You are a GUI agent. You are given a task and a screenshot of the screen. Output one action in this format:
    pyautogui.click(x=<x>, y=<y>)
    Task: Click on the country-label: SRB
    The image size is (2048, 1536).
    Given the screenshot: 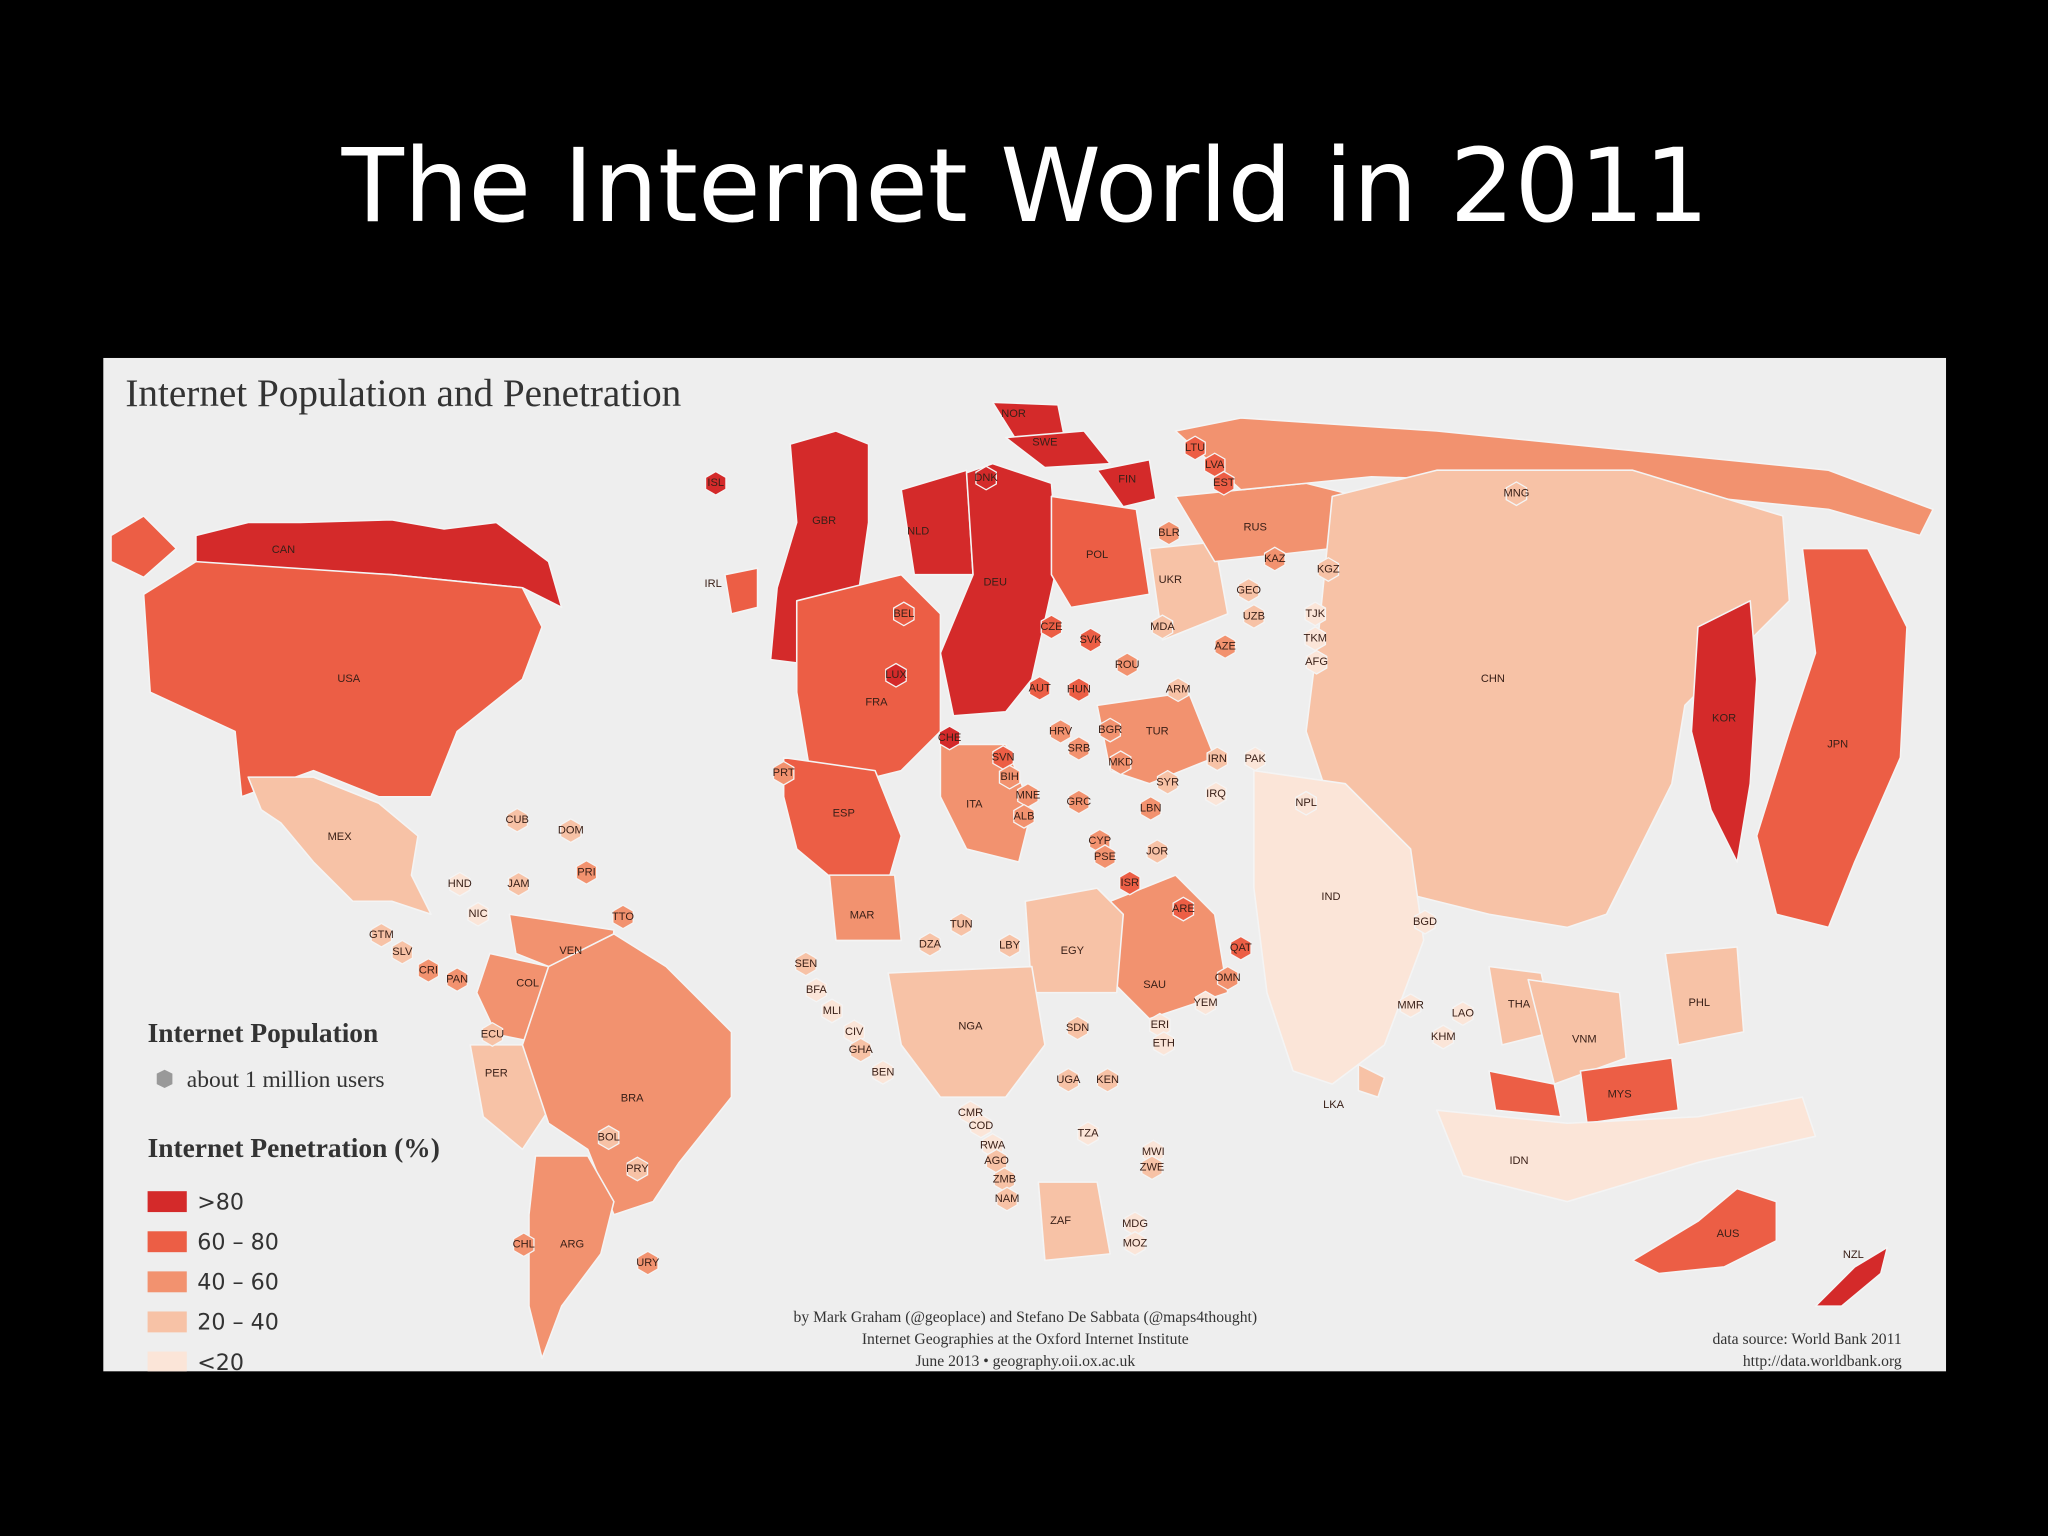 What is the action you would take?
    pyautogui.click(x=1078, y=748)
    